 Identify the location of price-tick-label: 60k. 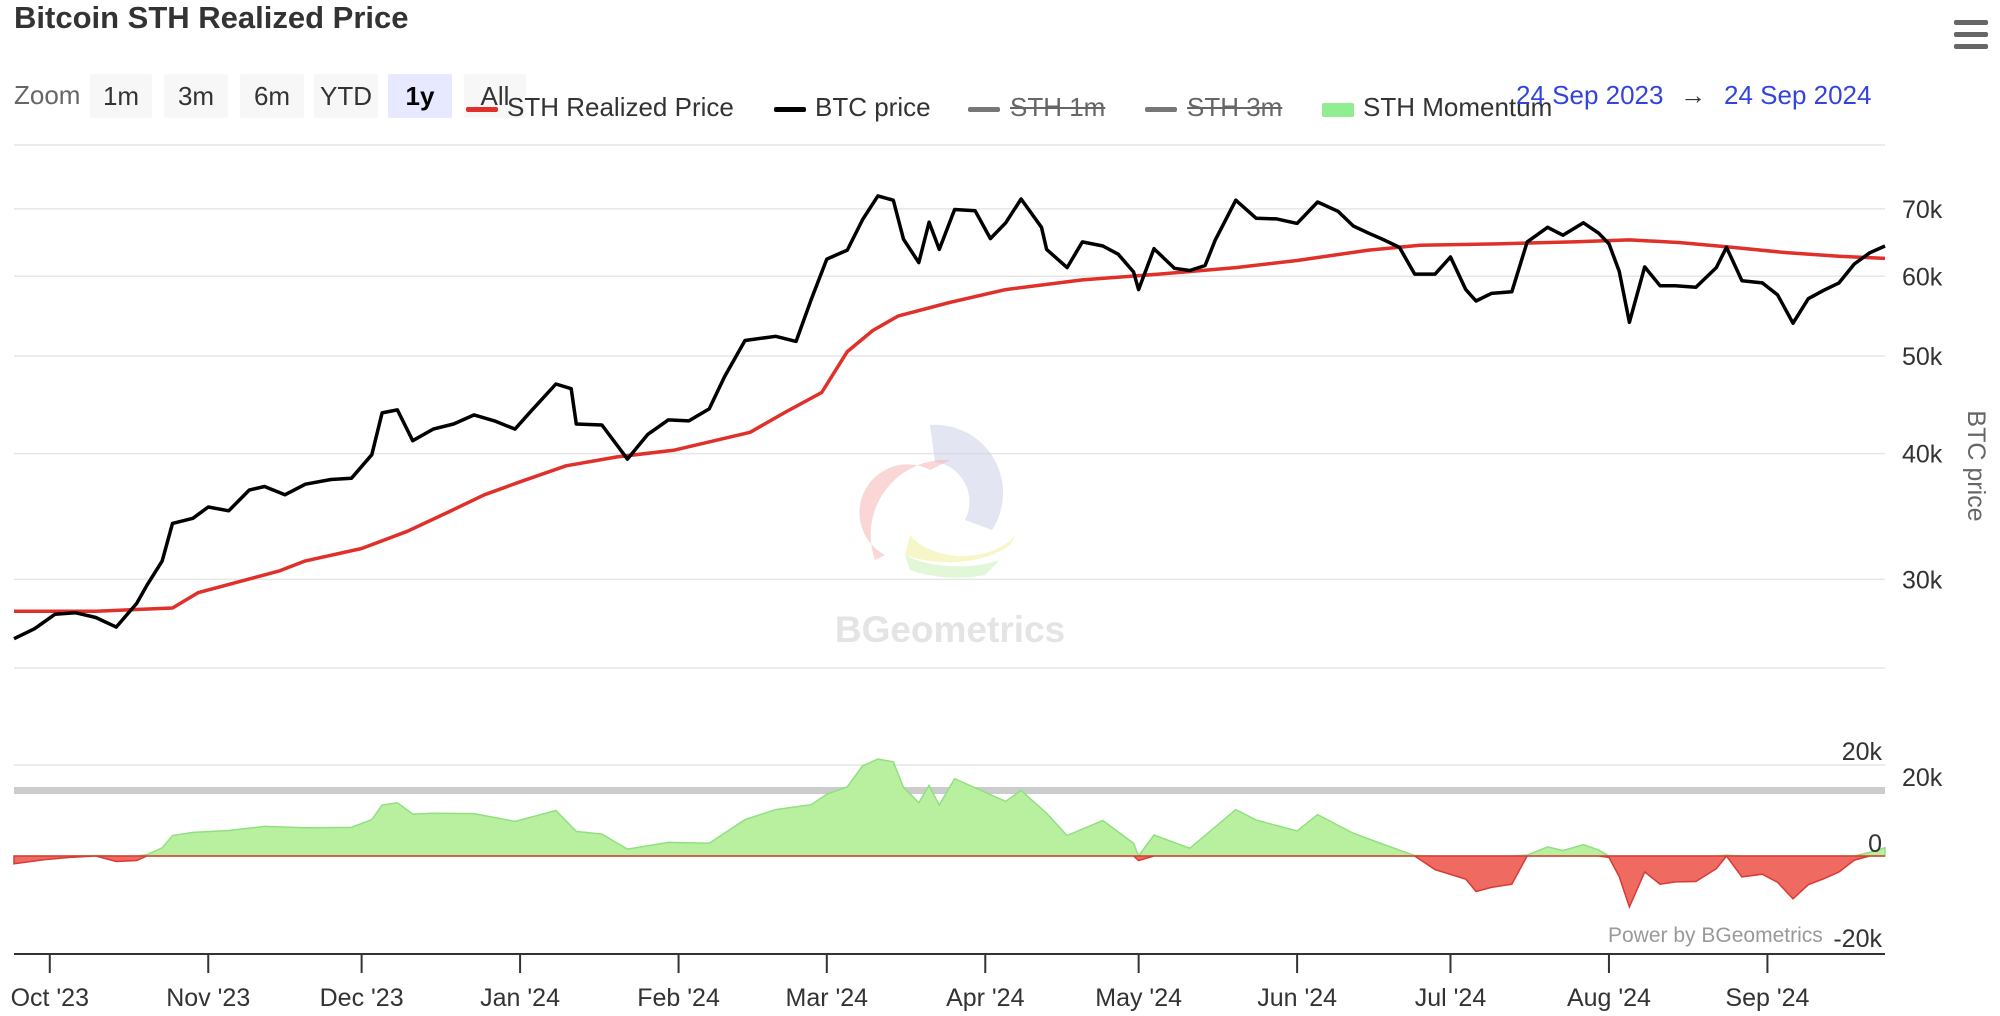
(1922, 277).